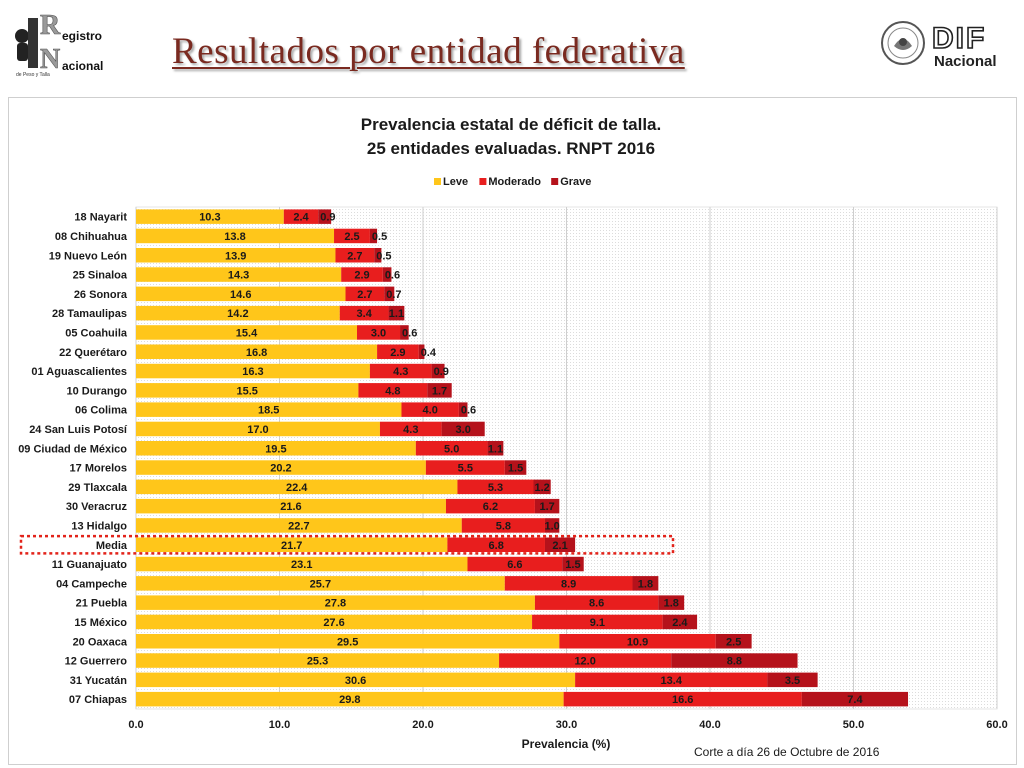  Describe the element at coordinates (72, 449) in the screenshot. I see `category-label: 09 Ciudad de México` at that location.